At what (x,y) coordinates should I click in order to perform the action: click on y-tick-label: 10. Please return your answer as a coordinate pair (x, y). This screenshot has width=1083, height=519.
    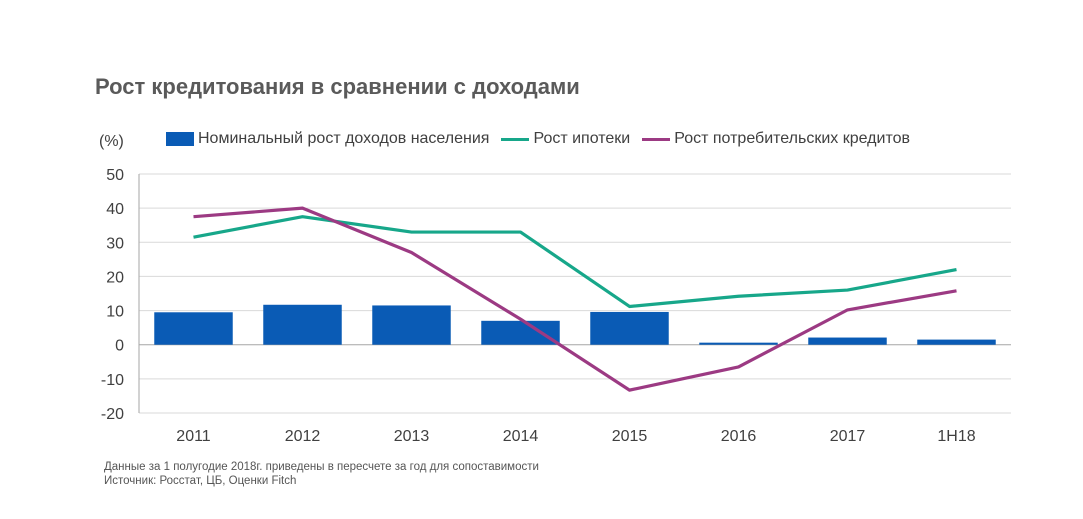
    Looking at the image, I should click on (115, 312).